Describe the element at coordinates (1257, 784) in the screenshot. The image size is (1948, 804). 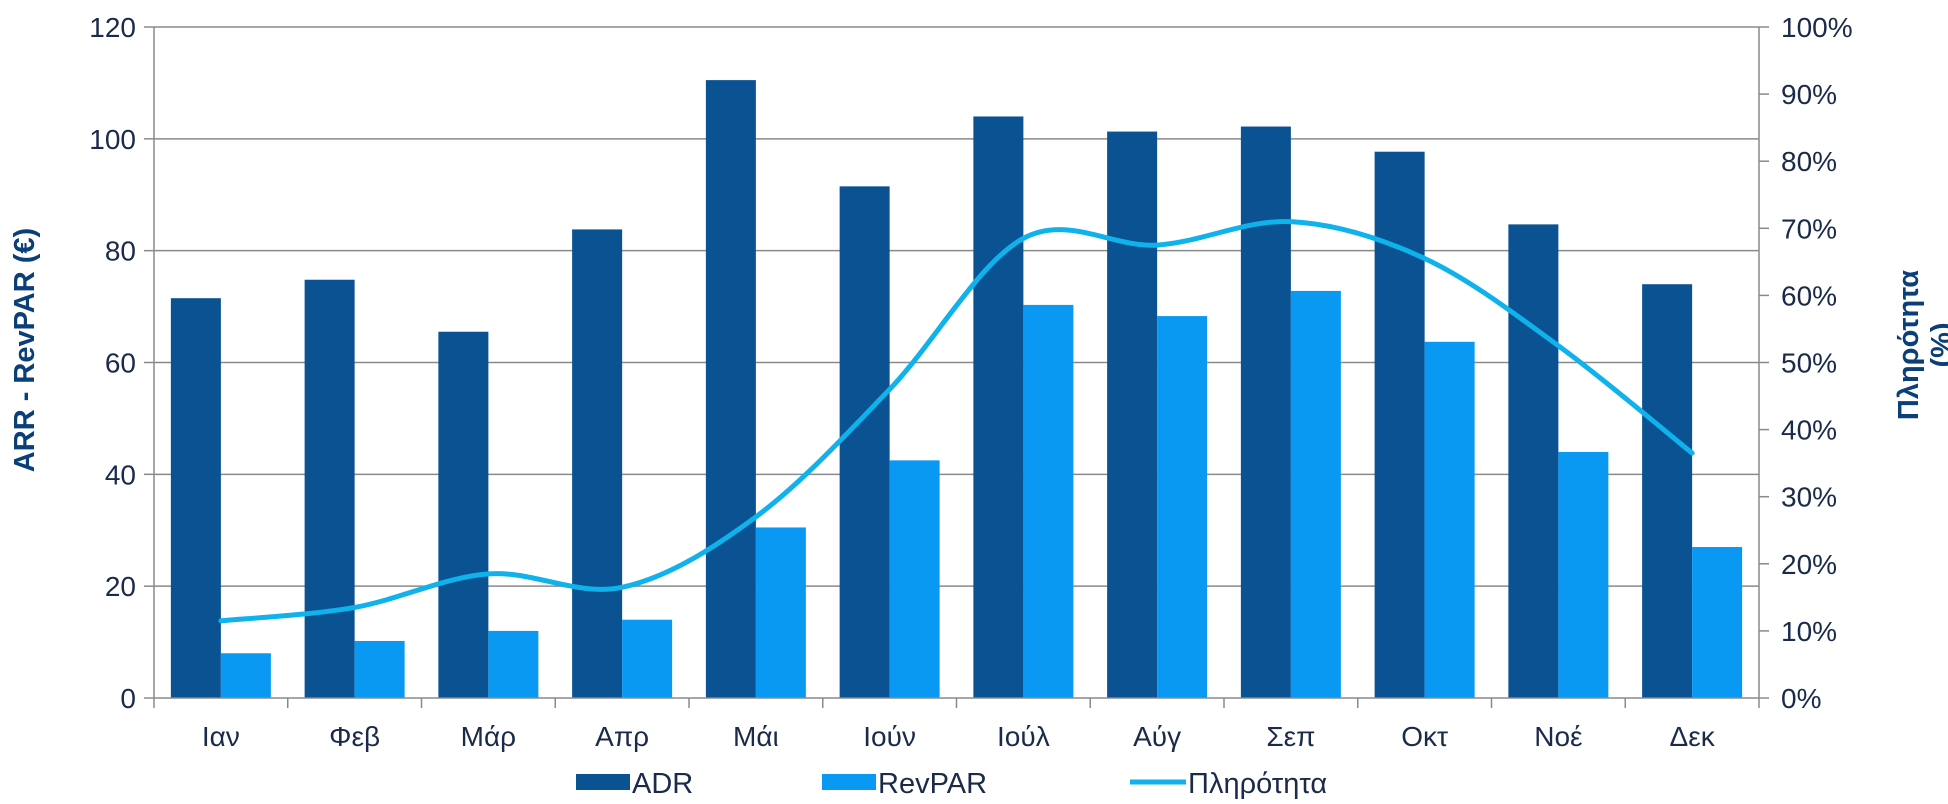
I see `legend-label: Πληρότητα` at that location.